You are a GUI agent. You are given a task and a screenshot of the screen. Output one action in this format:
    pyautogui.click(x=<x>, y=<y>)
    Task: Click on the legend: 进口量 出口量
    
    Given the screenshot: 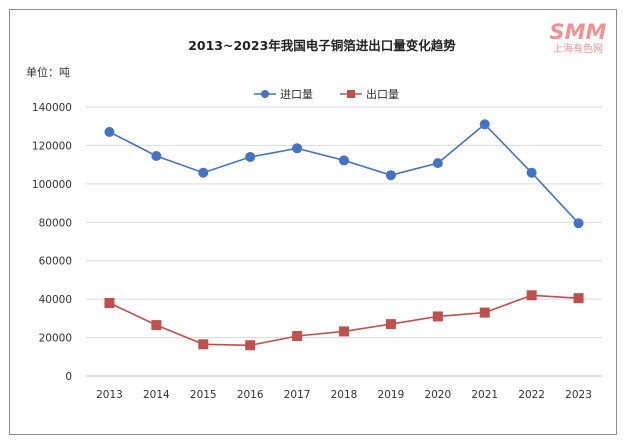 What is the action you would take?
    pyautogui.click(x=326, y=94)
    